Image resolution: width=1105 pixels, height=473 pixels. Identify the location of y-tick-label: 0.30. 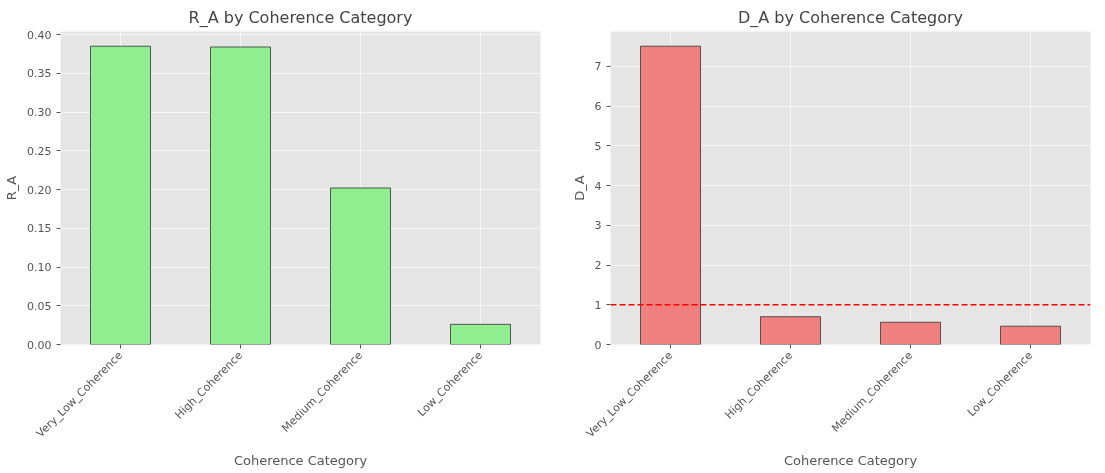
(39, 113).